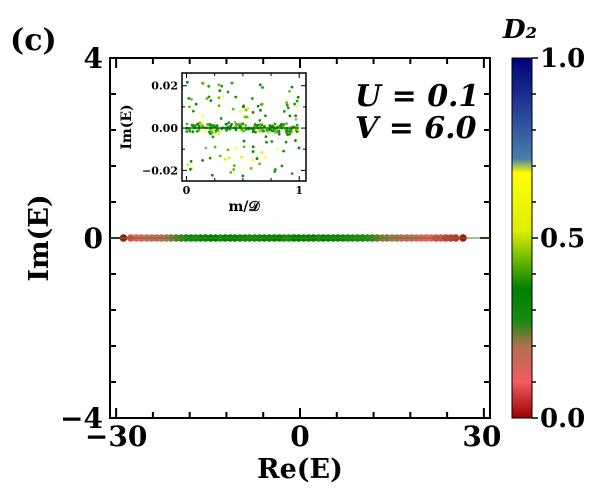 Image resolution: width=600 pixels, height=500 pixels. Describe the element at coordinates (300, 469) in the screenshot. I see `x-axis-label: Re(E)` at that location.